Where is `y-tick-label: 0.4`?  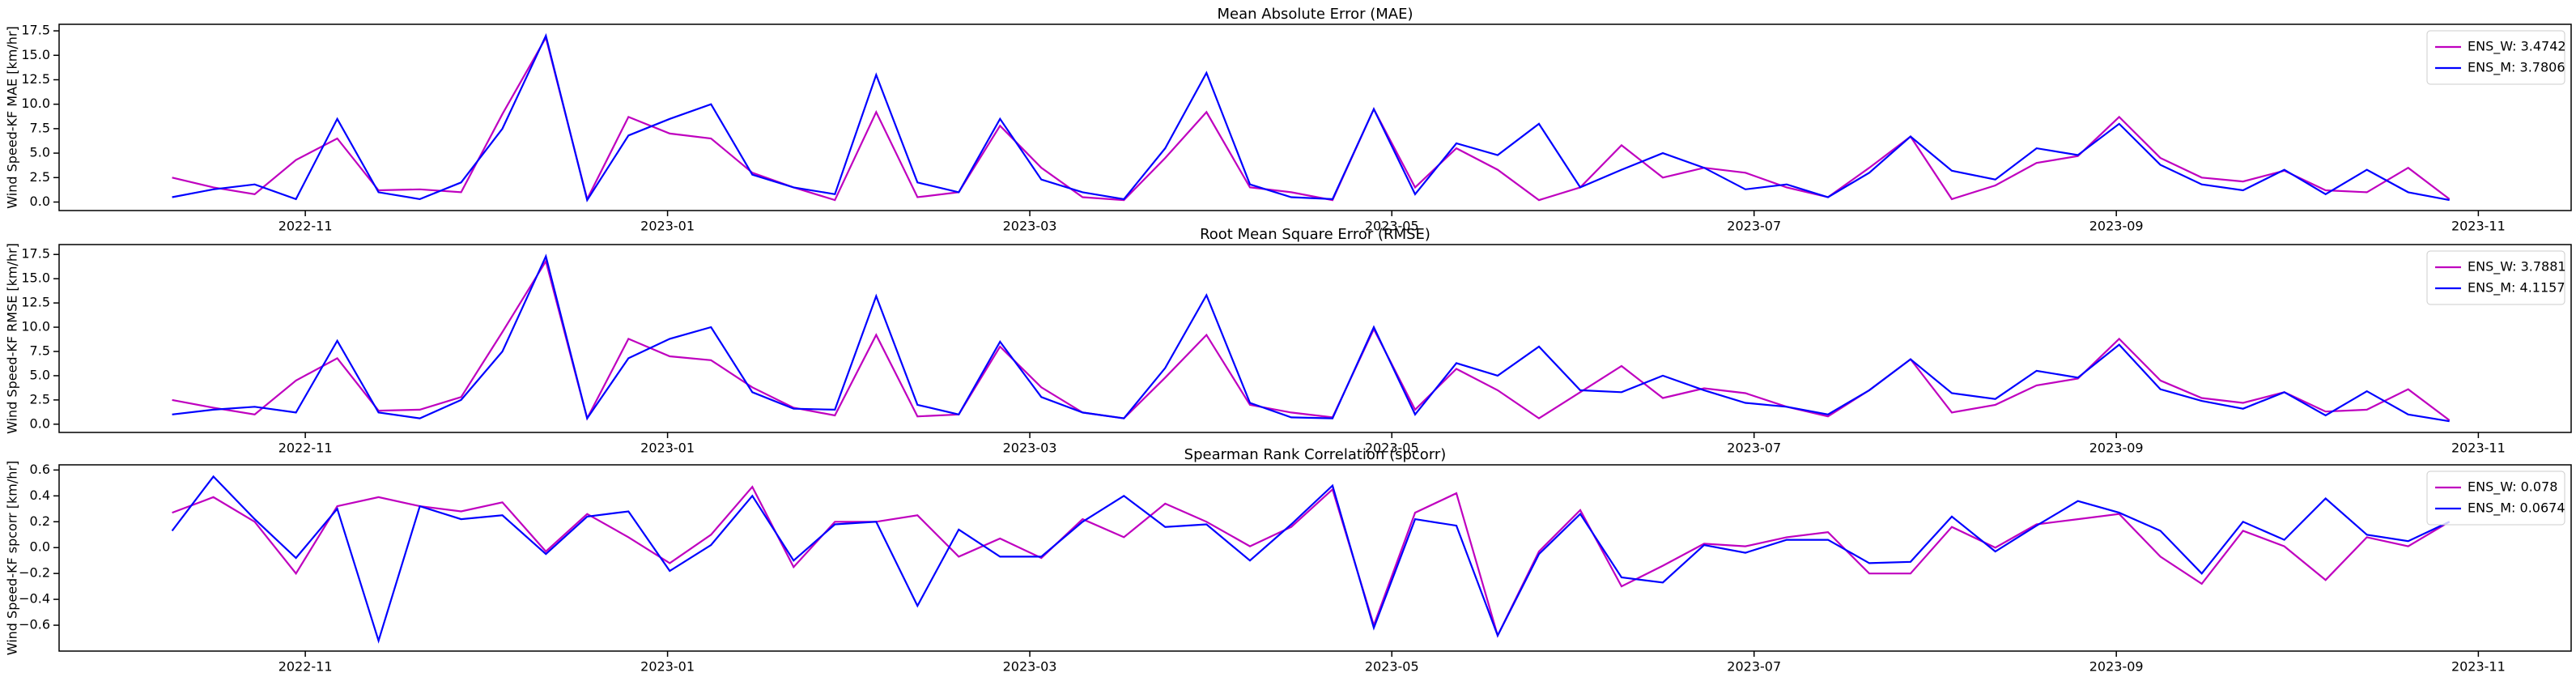
y-tick-label: 0.4 is located at coordinates (40, 495).